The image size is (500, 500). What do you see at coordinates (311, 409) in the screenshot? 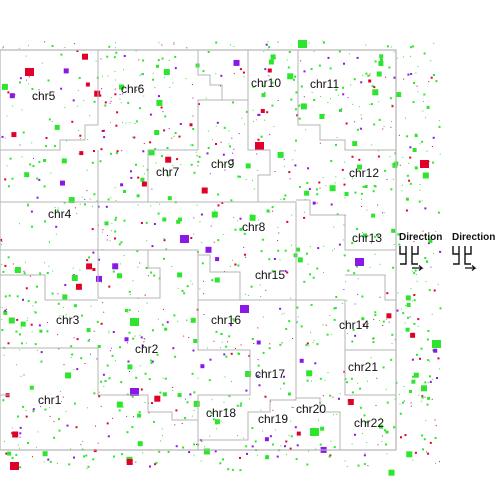
I see `label-chr20: chr20` at bounding box center [311, 409].